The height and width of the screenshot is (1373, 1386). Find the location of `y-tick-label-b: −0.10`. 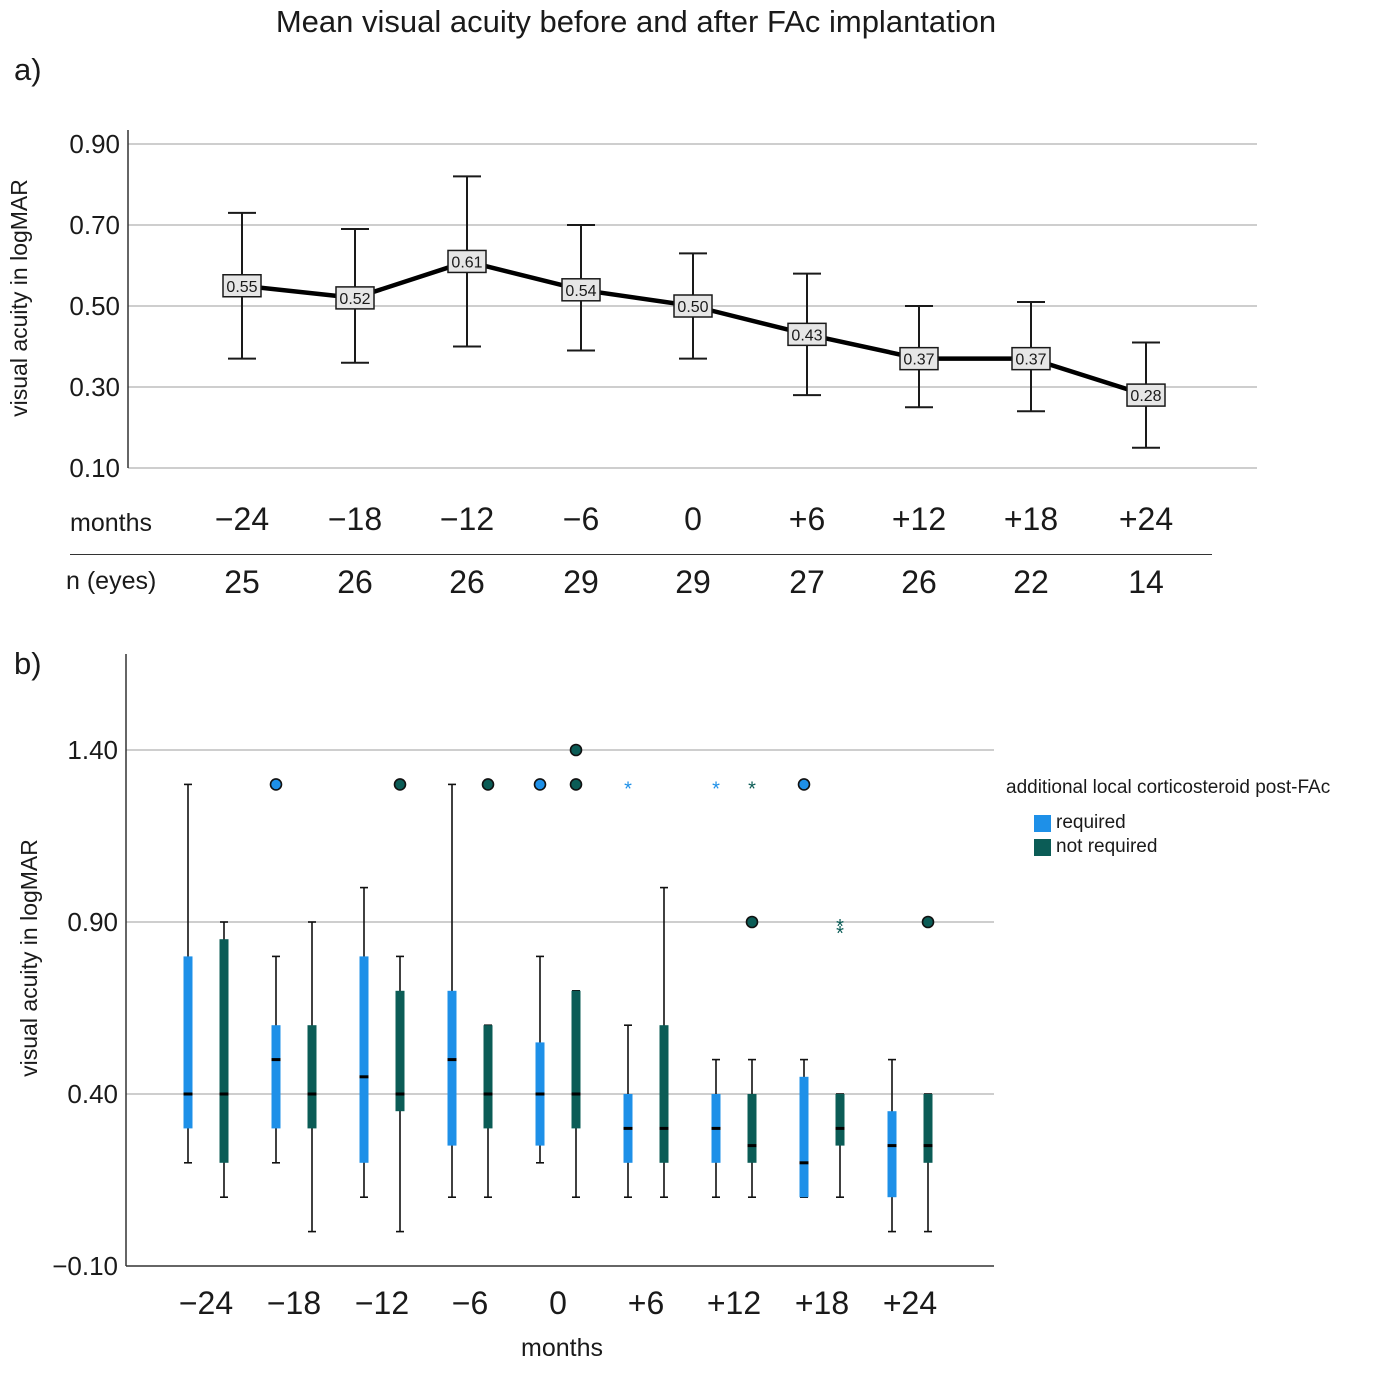

y-tick-label-b: −0.10 is located at coordinates (85, 1266).